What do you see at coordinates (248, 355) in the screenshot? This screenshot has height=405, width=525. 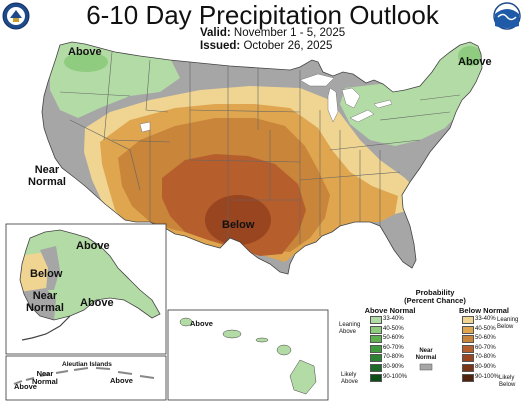 I see `hawaii-inset` at bounding box center [248, 355].